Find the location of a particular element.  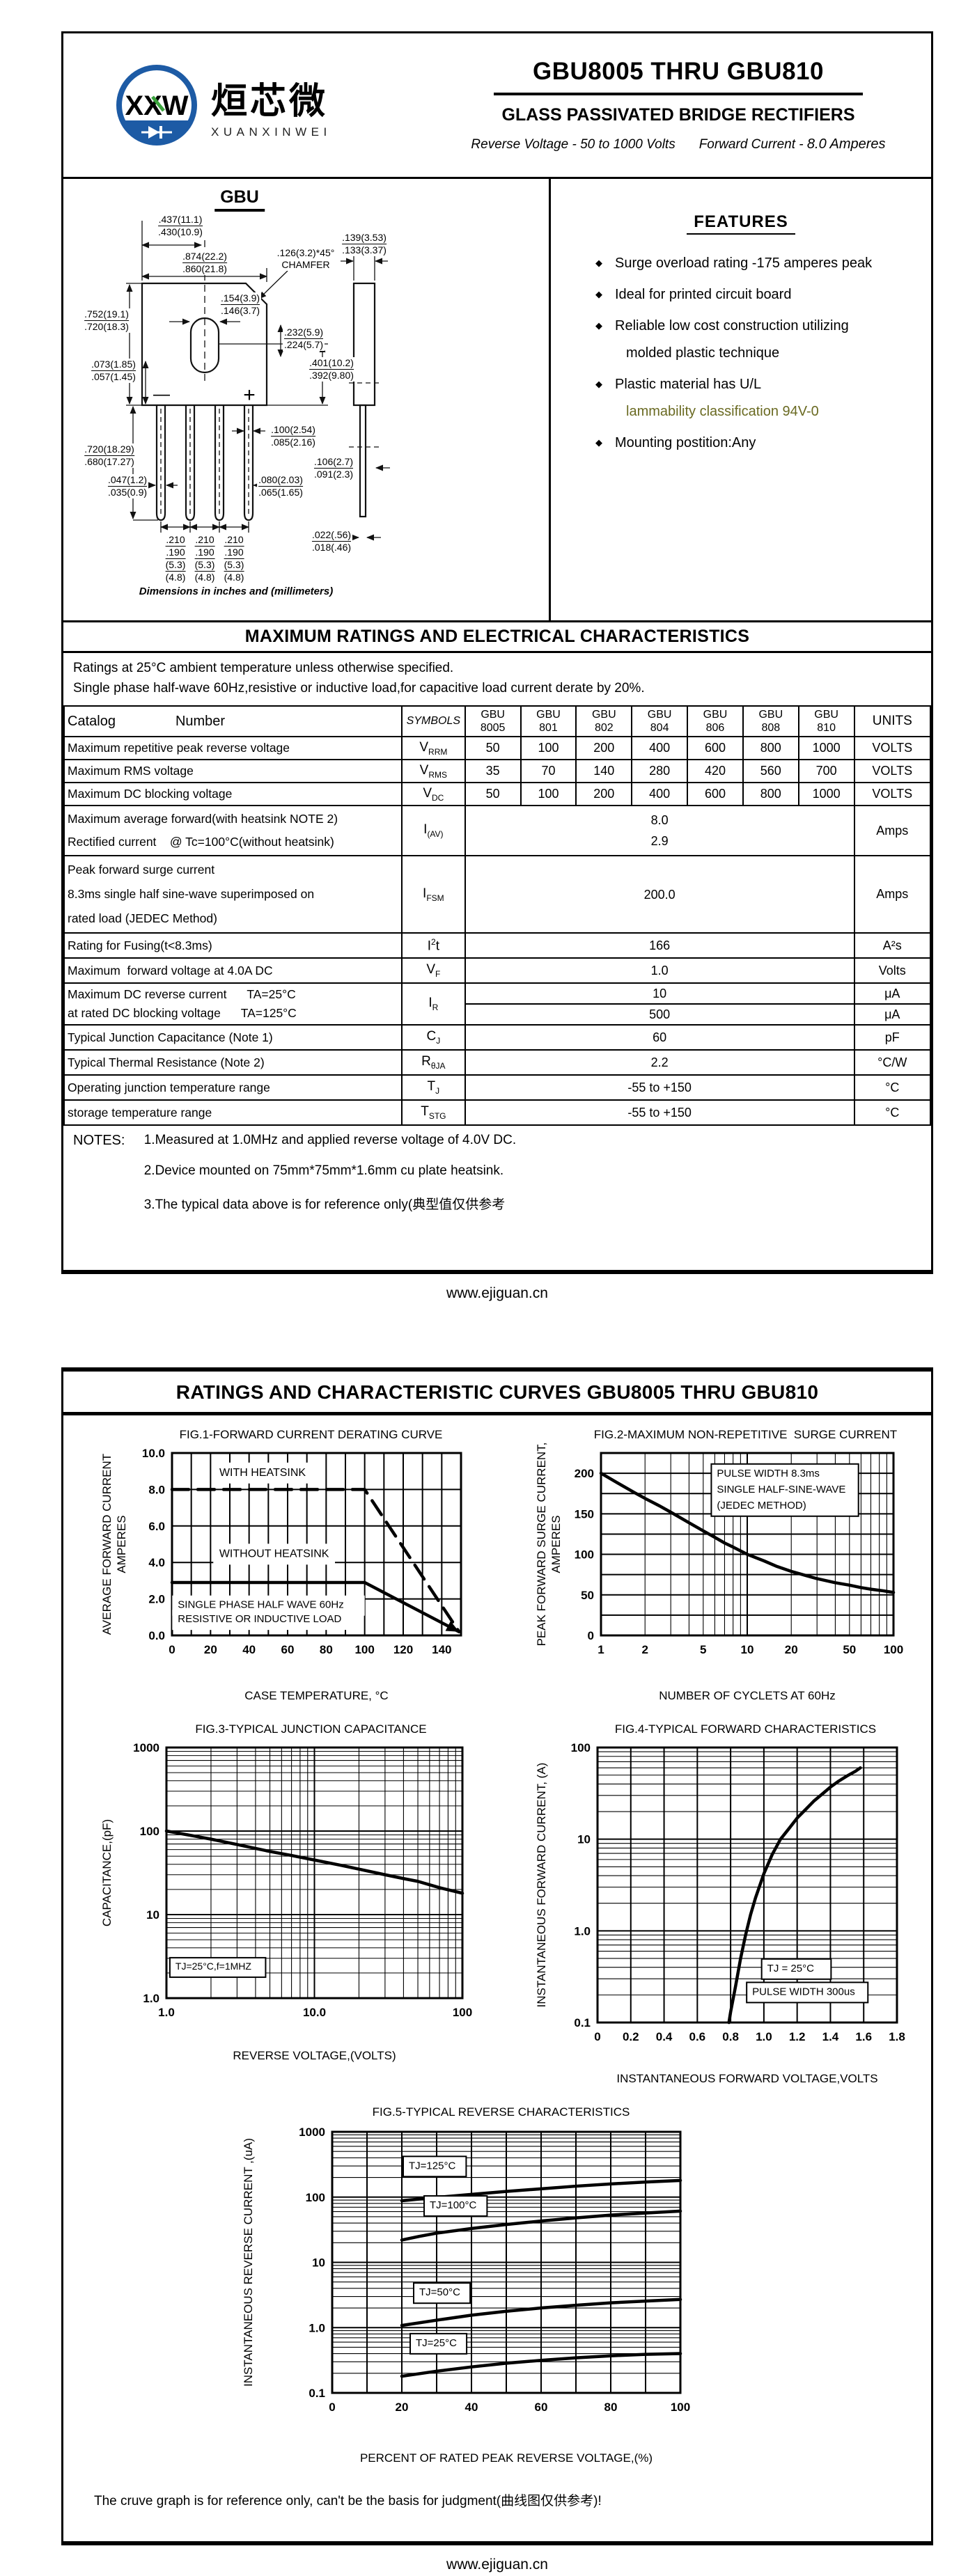

value-cell: 166 is located at coordinates (659, 945).